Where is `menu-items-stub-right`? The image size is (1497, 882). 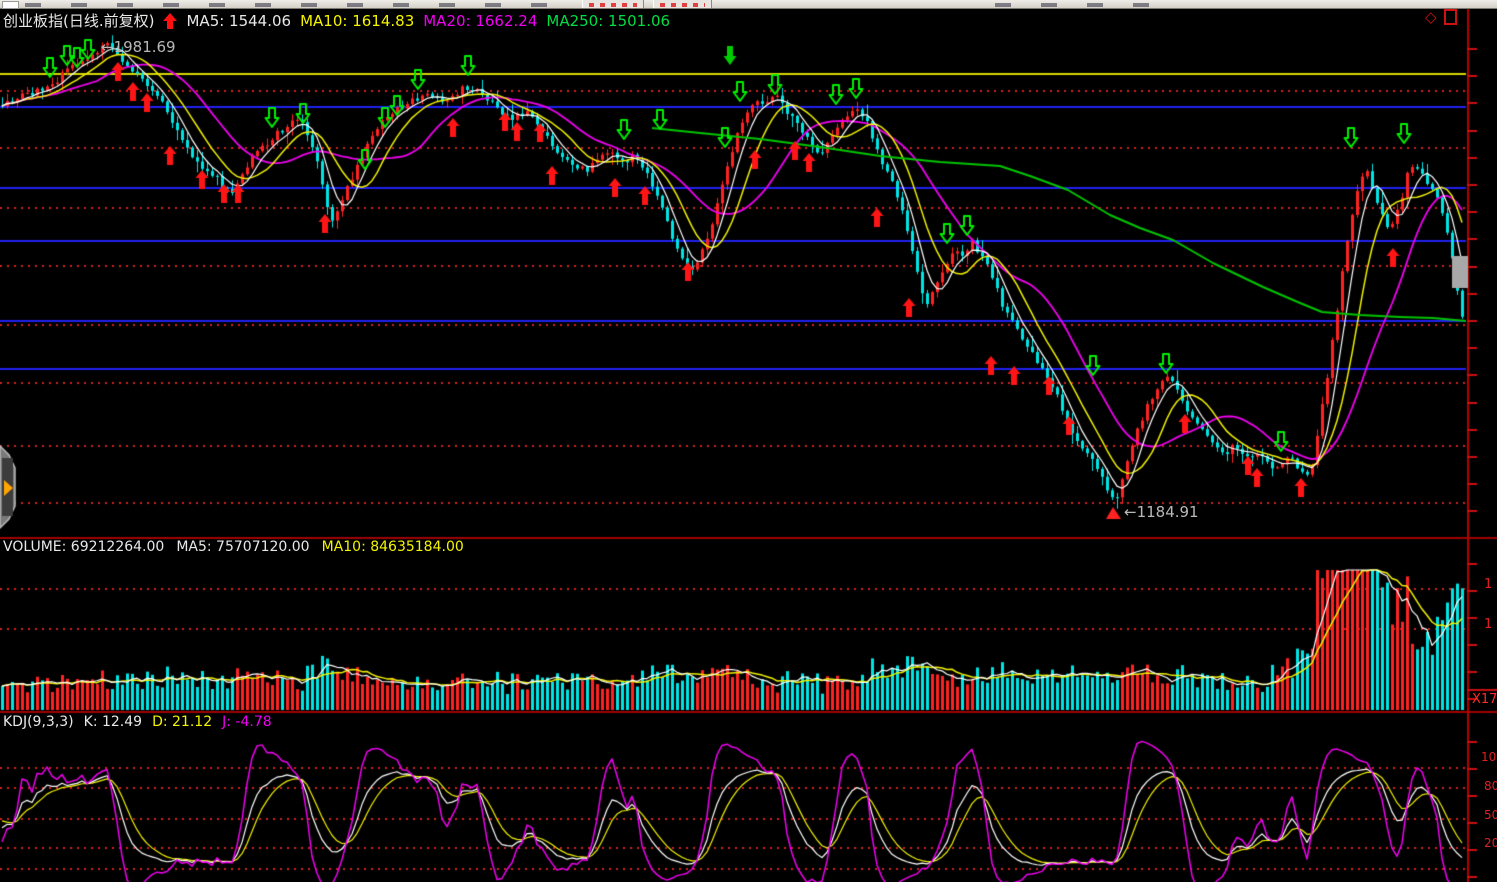 menu-items-stub-right is located at coordinates (1077, 5).